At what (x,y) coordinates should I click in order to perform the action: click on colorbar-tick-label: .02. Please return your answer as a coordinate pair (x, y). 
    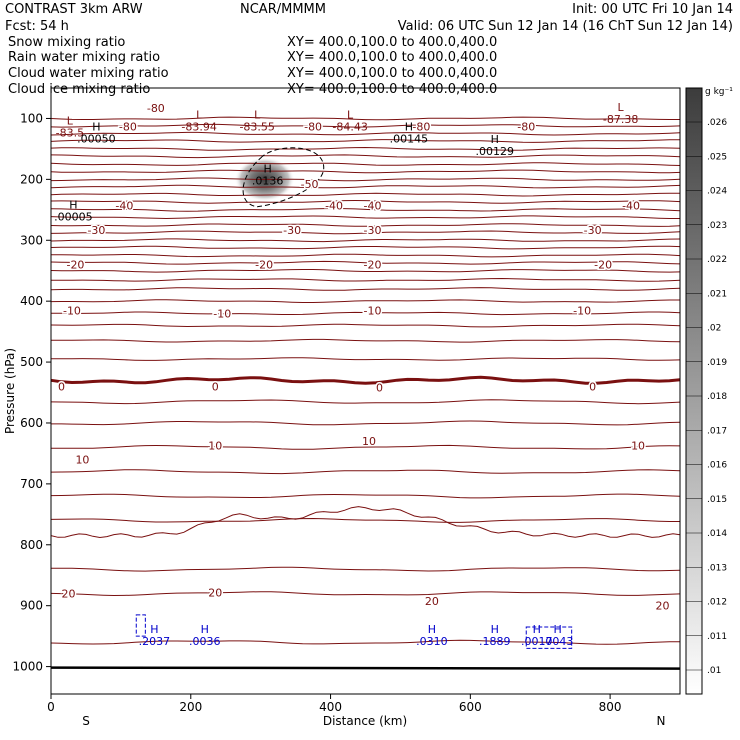
    Looking at the image, I should click on (714, 329).